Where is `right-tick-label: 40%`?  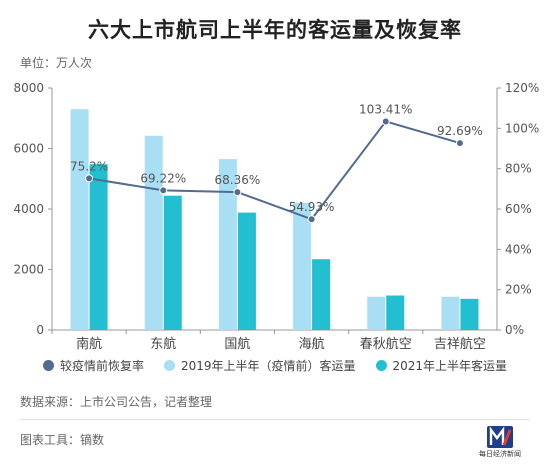 right-tick-label: 40% is located at coordinates (518, 249).